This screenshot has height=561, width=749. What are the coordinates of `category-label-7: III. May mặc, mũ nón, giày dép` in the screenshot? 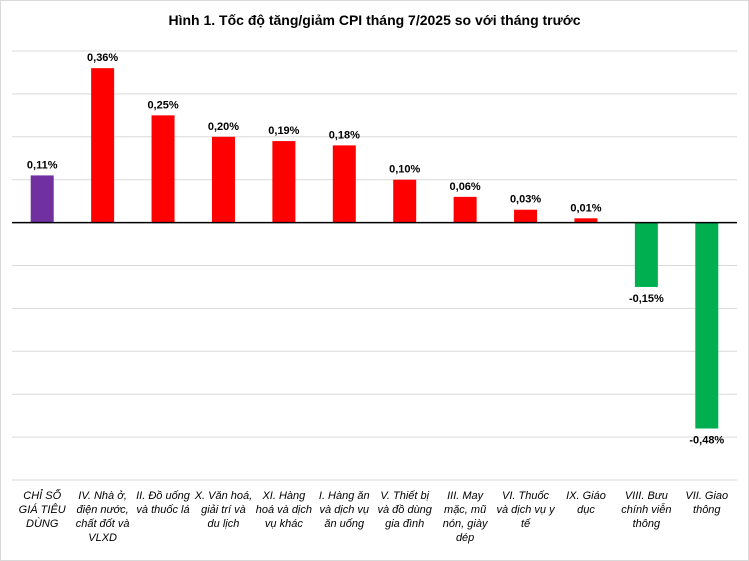 It's located at (465, 517).